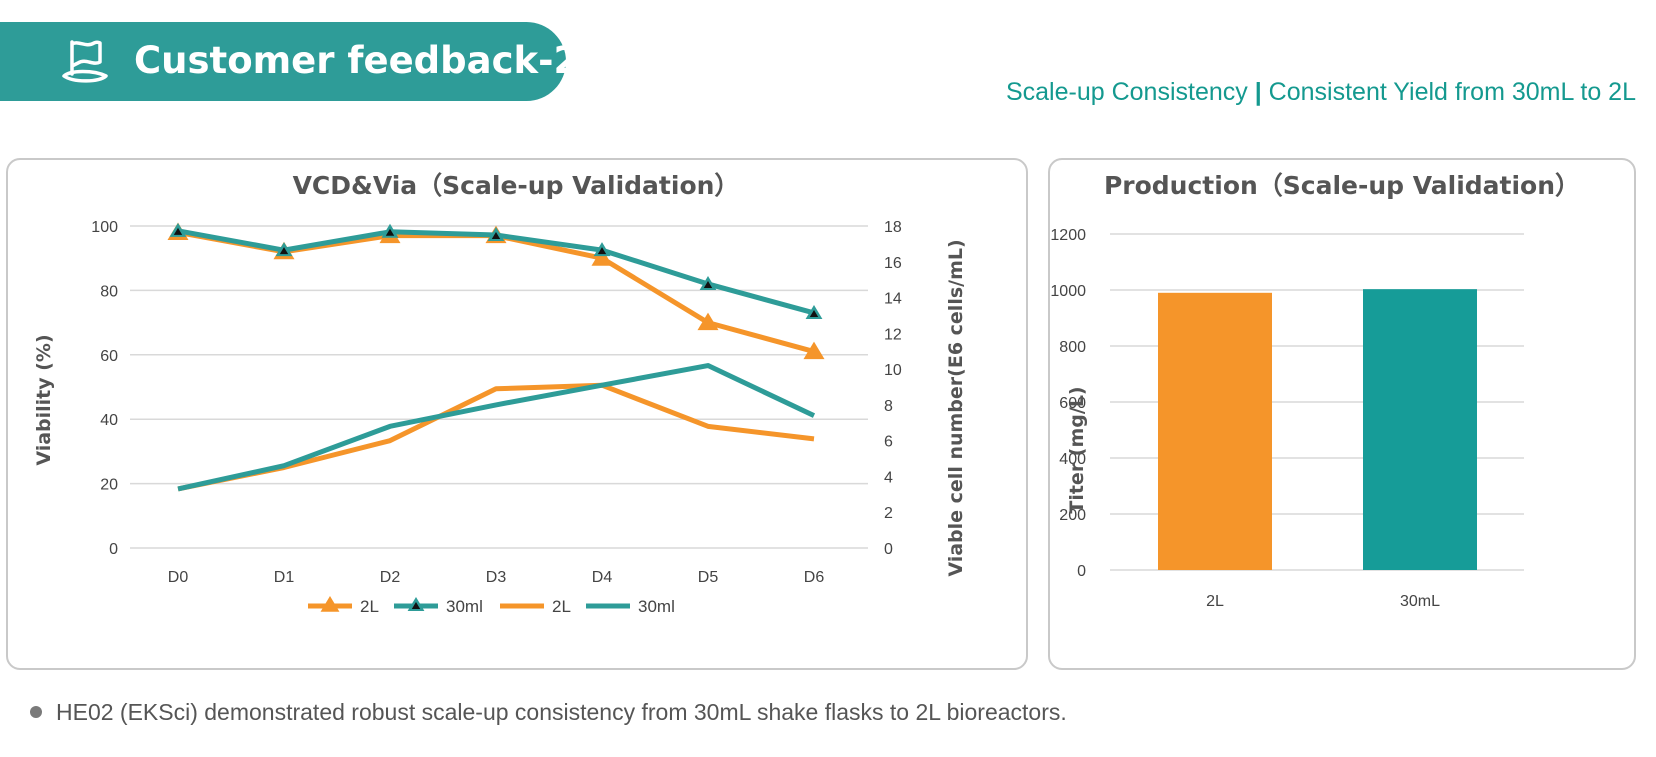  I want to click on header-banner: Customer feedback-2, so click(289, 61).